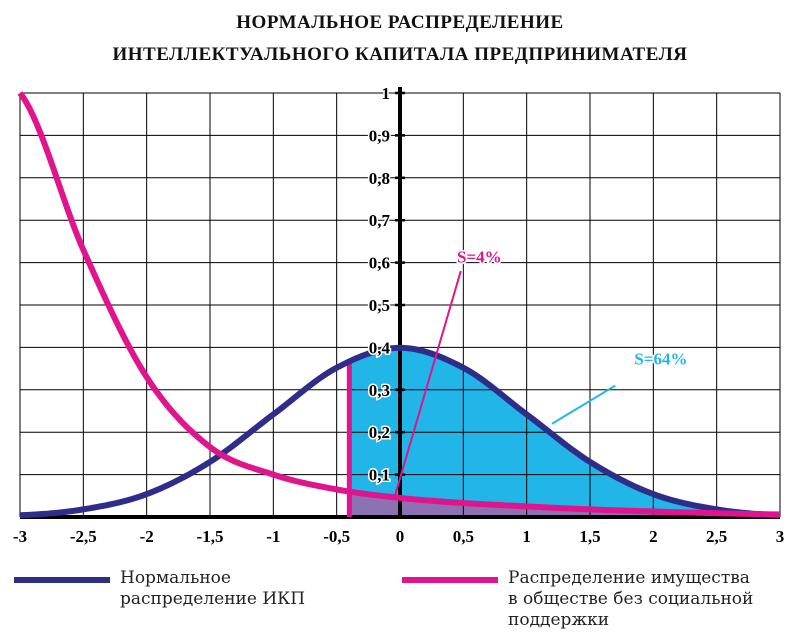 The image size is (800, 639). What do you see at coordinates (386, 93) in the screenshot?
I see `y-tick-label: 1` at bounding box center [386, 93].